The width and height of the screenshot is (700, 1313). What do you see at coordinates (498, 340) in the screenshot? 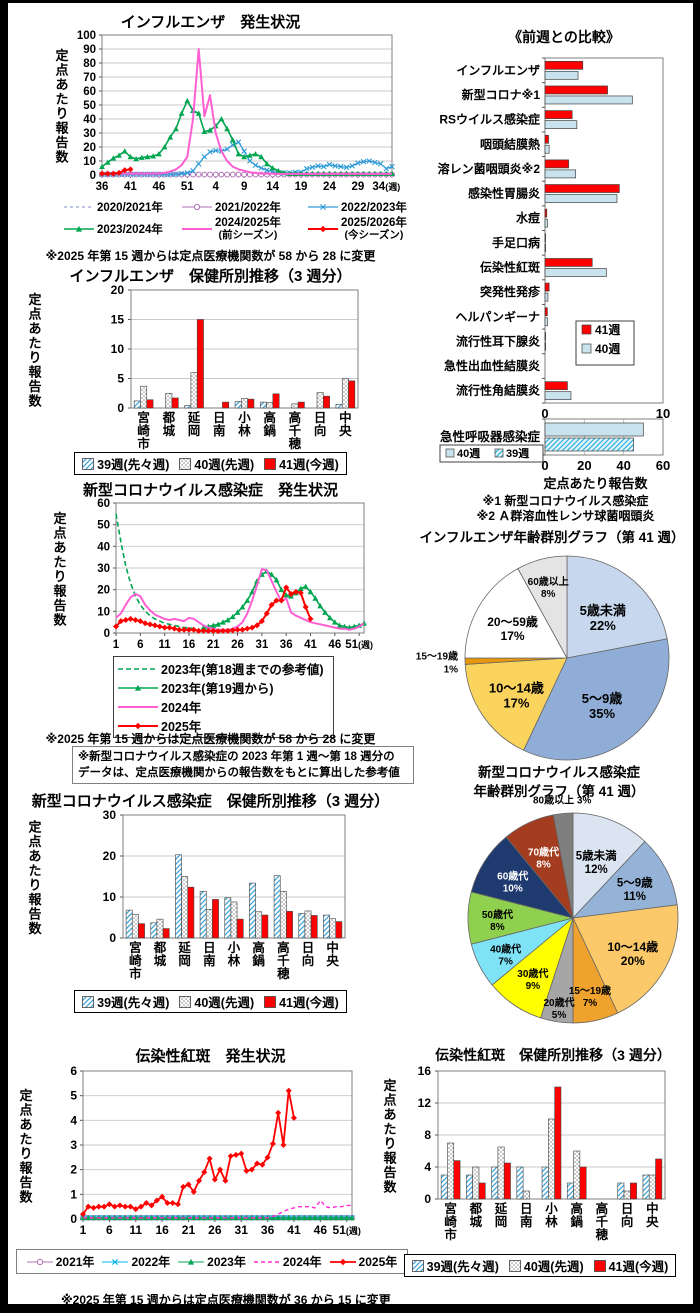
I see `svg-text: 流行性耳下腺炎` at bounding box center [498, 340].